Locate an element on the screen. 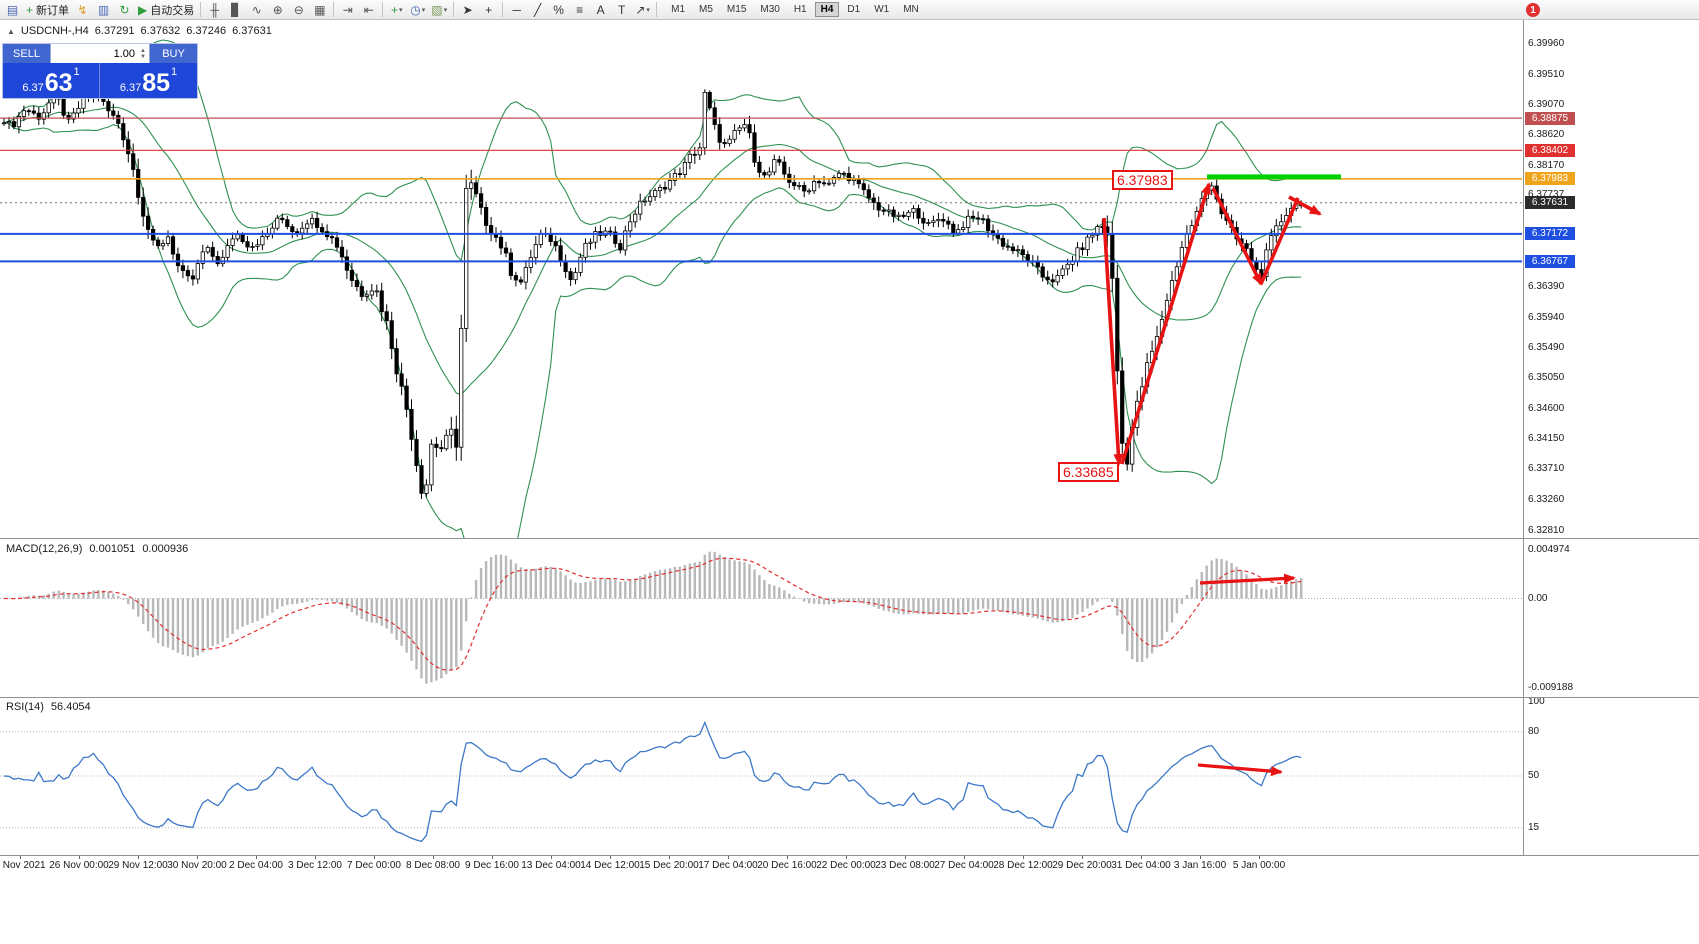  time-label: 5 Jan 00:00 is located at coordinates (1259, 865).